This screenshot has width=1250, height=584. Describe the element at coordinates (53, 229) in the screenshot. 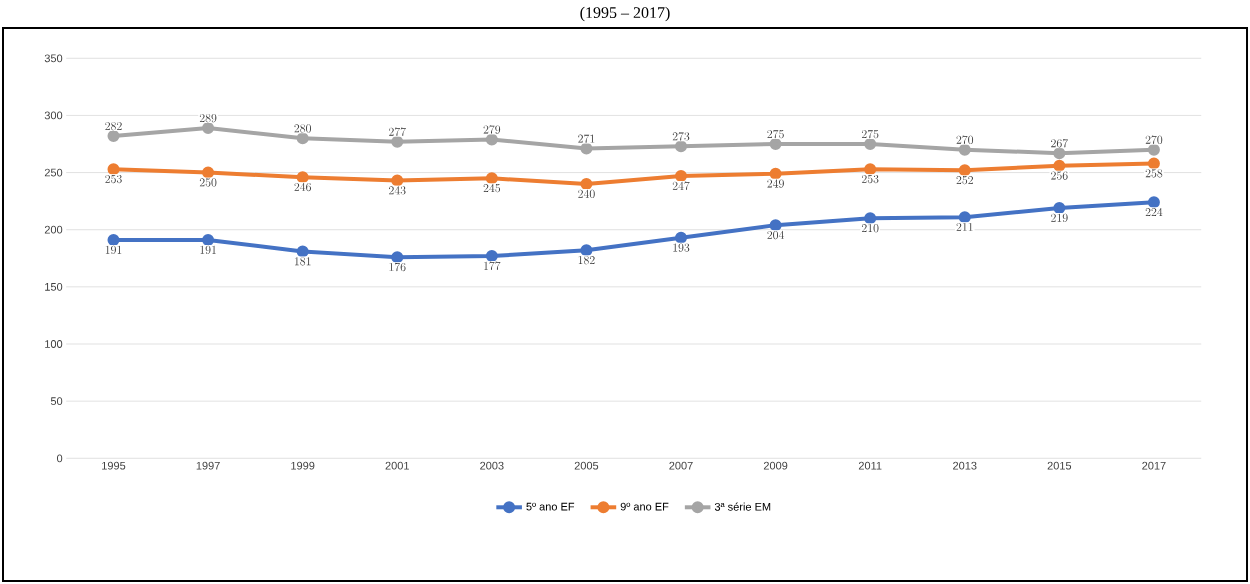

I see `y-tick-label: 200` at that location.